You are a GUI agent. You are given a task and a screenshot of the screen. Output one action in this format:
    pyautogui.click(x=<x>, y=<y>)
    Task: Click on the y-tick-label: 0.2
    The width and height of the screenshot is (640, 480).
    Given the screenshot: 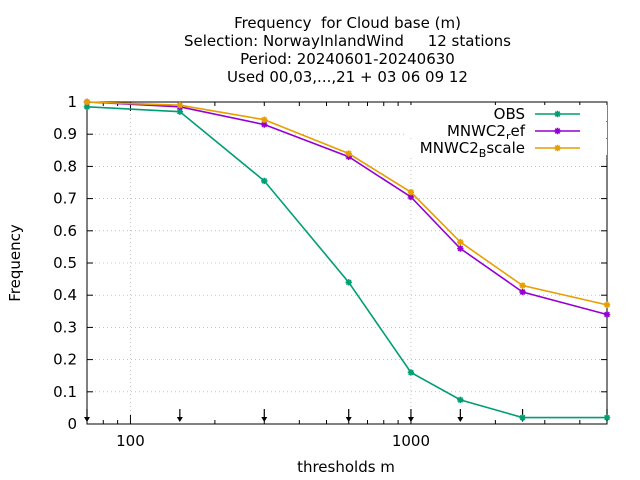 What is the action you would take?
    pyautogui.click(x=65, y=360)
    